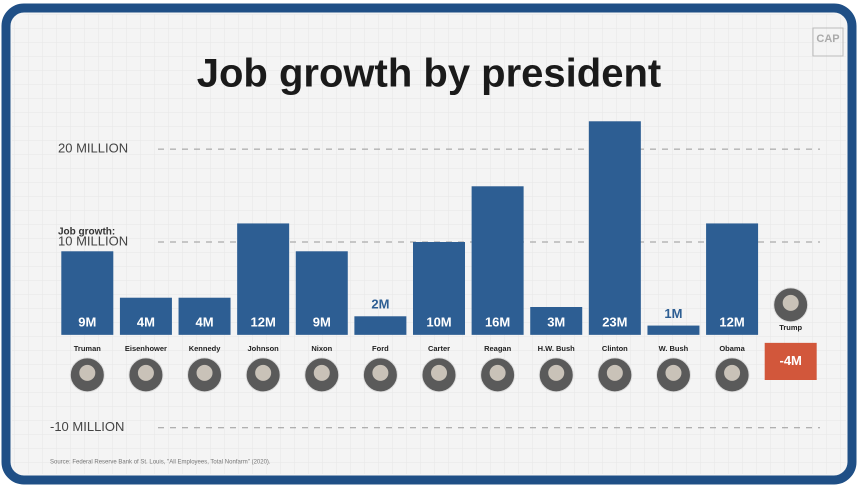 The image size is (858, 486). I want to click on x-tick-label: Carter, so click(439, 348).